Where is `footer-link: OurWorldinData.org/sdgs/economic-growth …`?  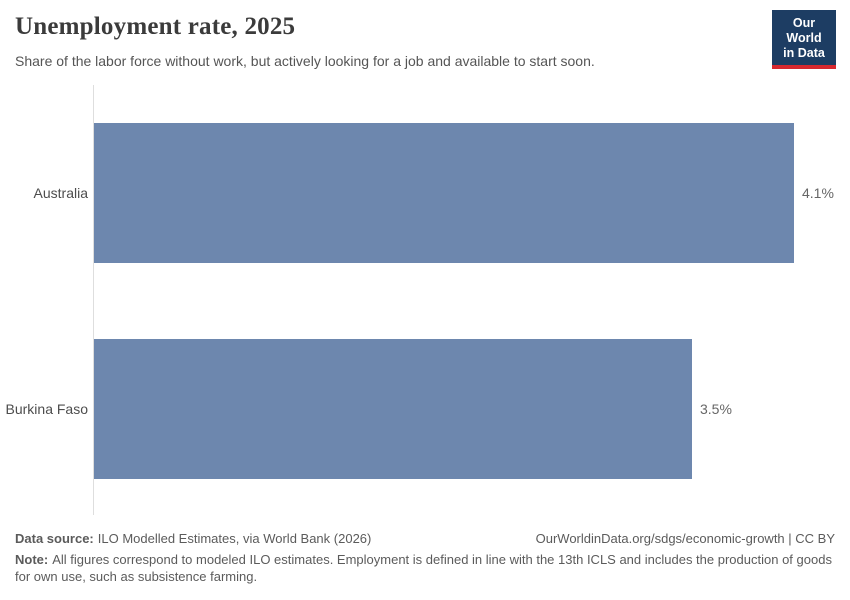
footer-link: OurWorldinData.org/sdgs/economic-growth … is located at coordinates (685, 538).